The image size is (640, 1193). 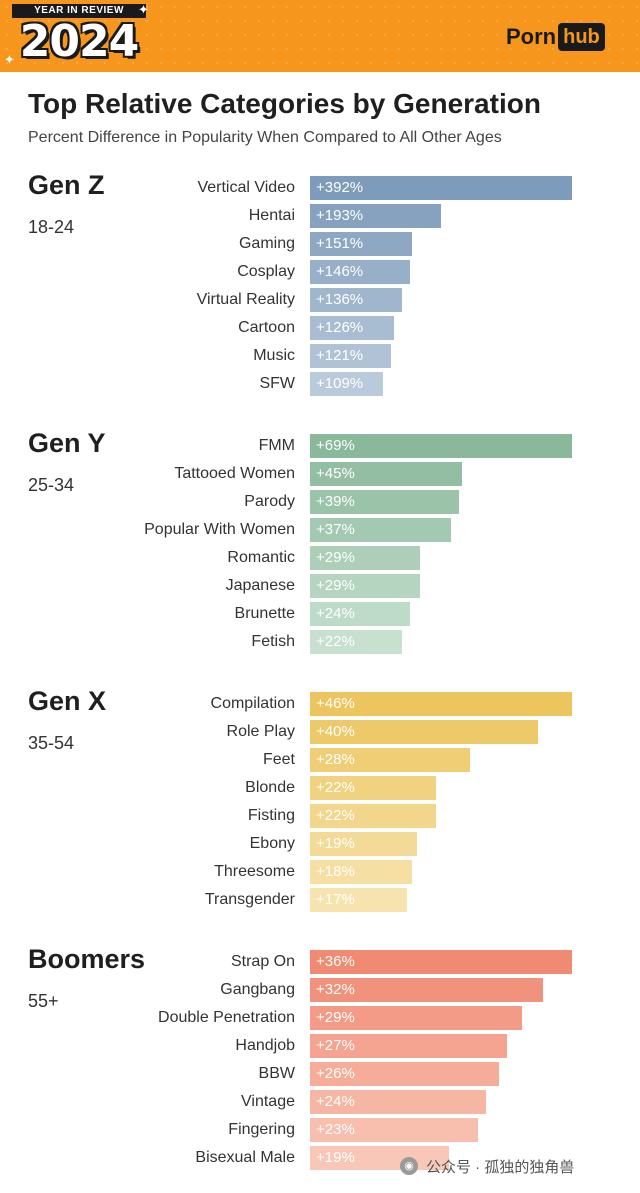 I want to click on bar-value-label: +28%, so click(x=335, y=759).